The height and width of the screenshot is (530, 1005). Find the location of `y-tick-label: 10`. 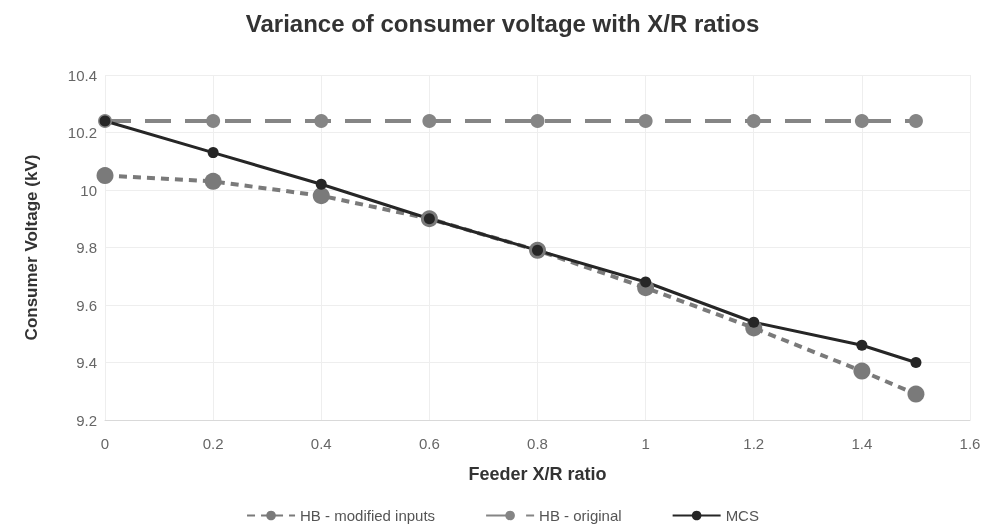

y-tick-label: 10 is located at coordinates (88, 190).